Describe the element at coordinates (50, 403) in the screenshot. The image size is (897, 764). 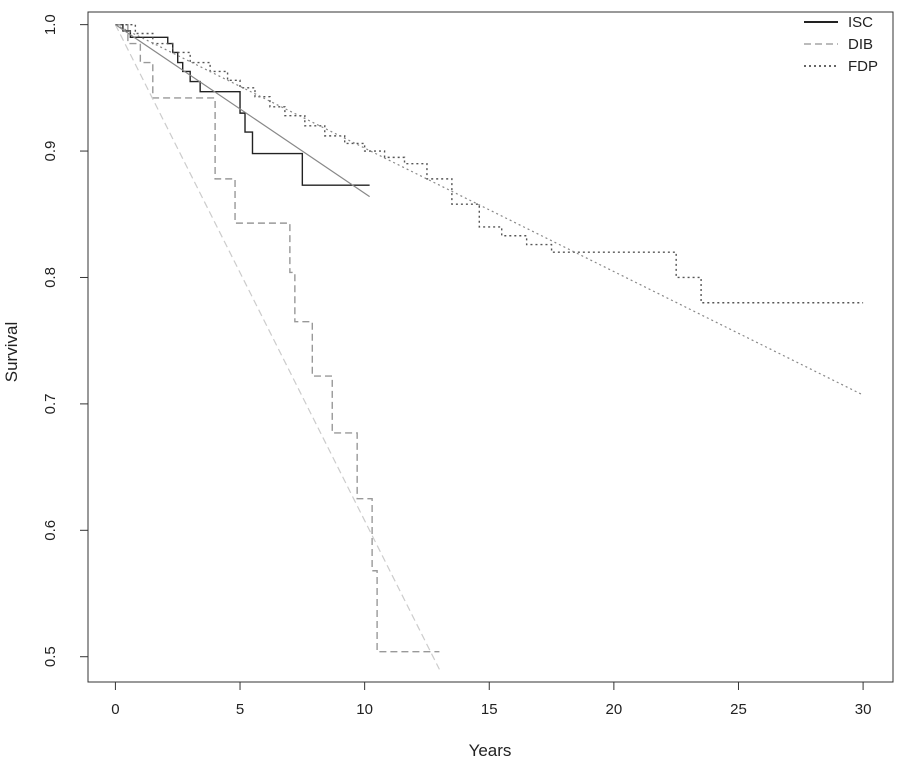
I see `y-tick-label: 0.7` at that location.